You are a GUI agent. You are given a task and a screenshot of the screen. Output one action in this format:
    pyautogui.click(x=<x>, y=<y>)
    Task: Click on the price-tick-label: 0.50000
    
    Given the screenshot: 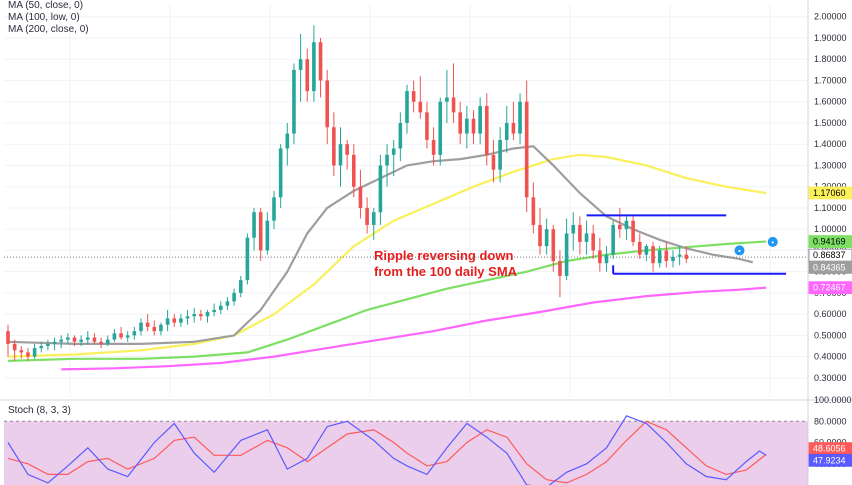 What is the action you would take?
    pyautogui.click(x=830, y=335)
    